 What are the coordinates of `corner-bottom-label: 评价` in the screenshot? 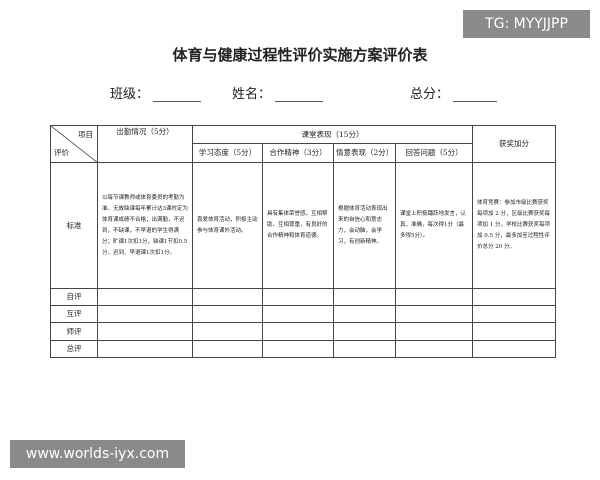 It's located at (61, 152).